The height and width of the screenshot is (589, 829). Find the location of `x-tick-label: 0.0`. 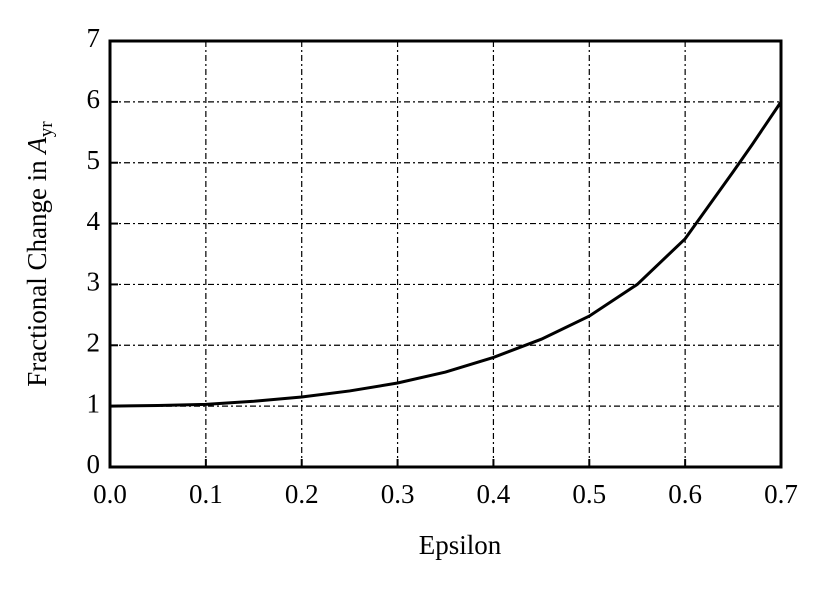

x-tick-label: 0.0 is located at coordinates (110, 494).